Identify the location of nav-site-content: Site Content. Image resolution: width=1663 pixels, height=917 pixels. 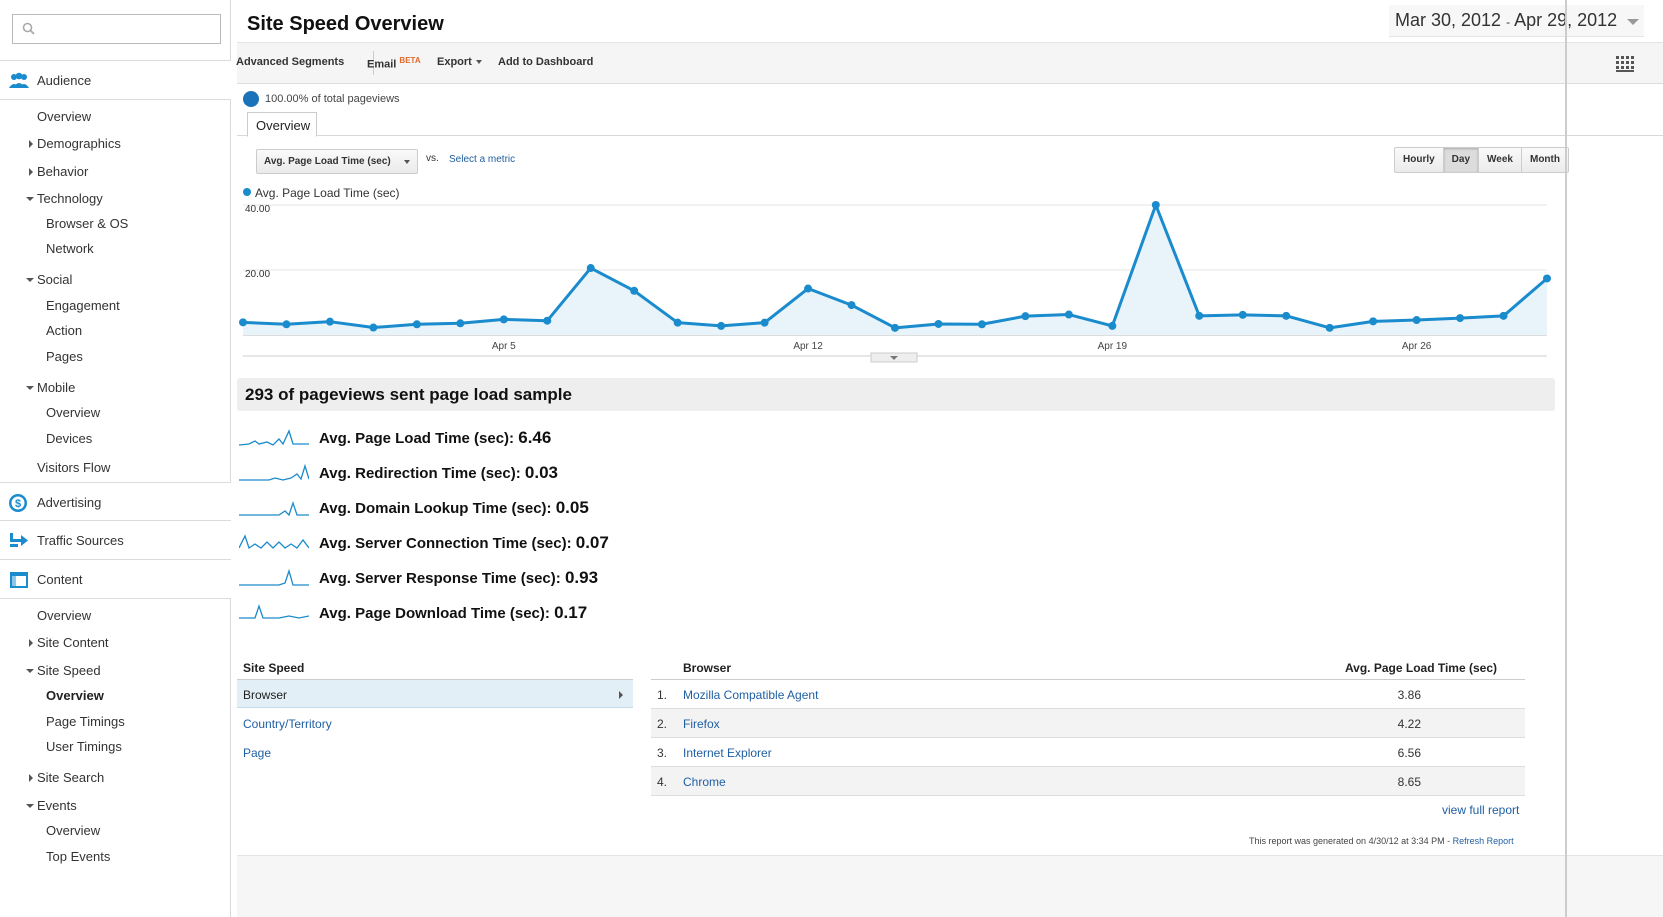
(73, 642).